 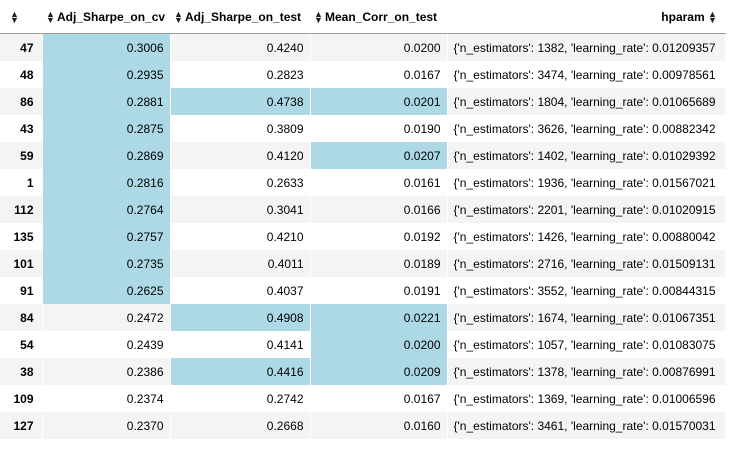 What do you see at coordinates (21, 344) in the screenshot?
I see `row-index: 54` at bounding box center [21, 344].